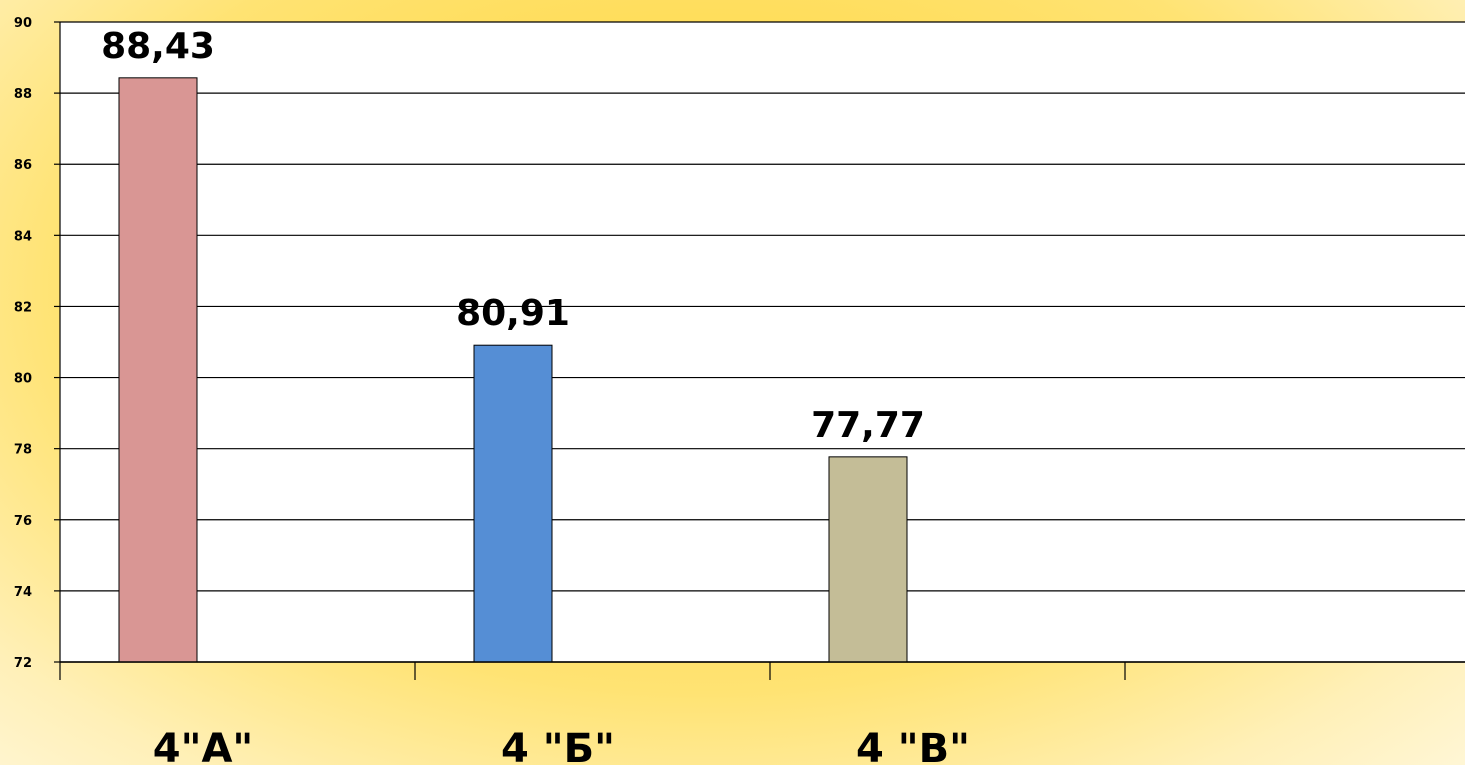 The width and height of the screenshot is (1465, 765). Describe the element at coordinates (23, 307) in the screenshot. I see `y-tick-label: 82` at that location.